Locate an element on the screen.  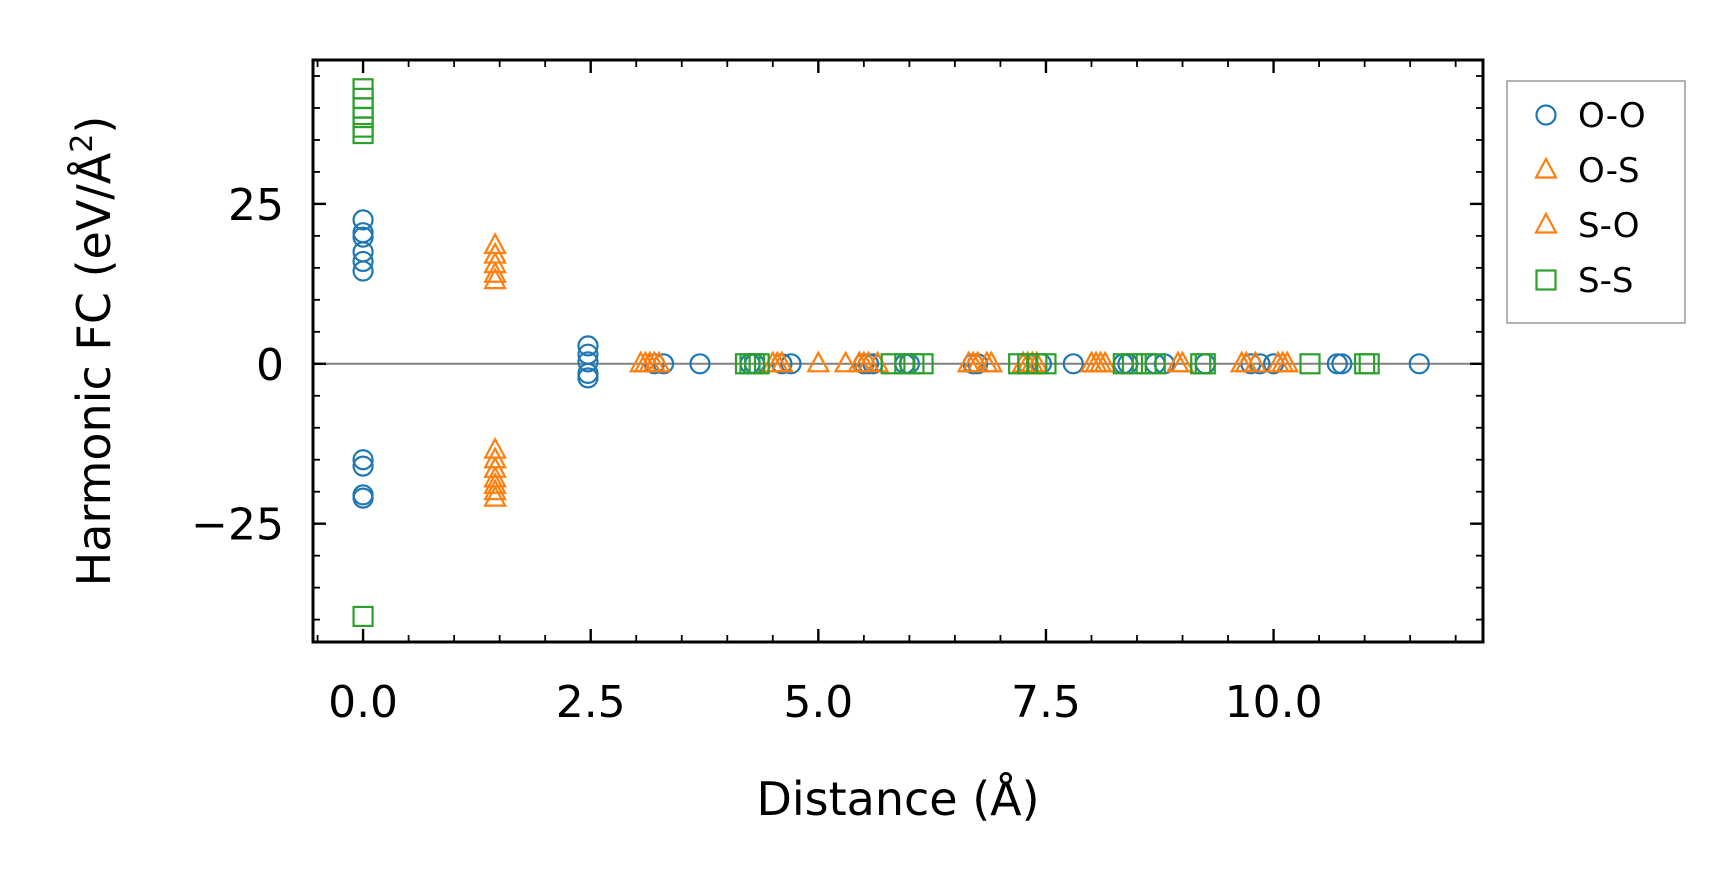
y-axis-title-main: Harmonic FC (eV/Å is located at coordinates (94, 369).